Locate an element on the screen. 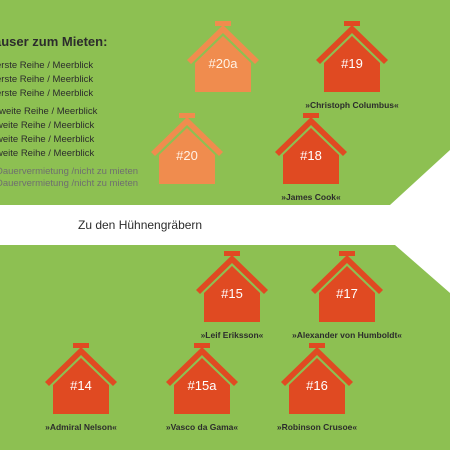  house-18: #18 »James Cook« is located at coordinates (311, 157).